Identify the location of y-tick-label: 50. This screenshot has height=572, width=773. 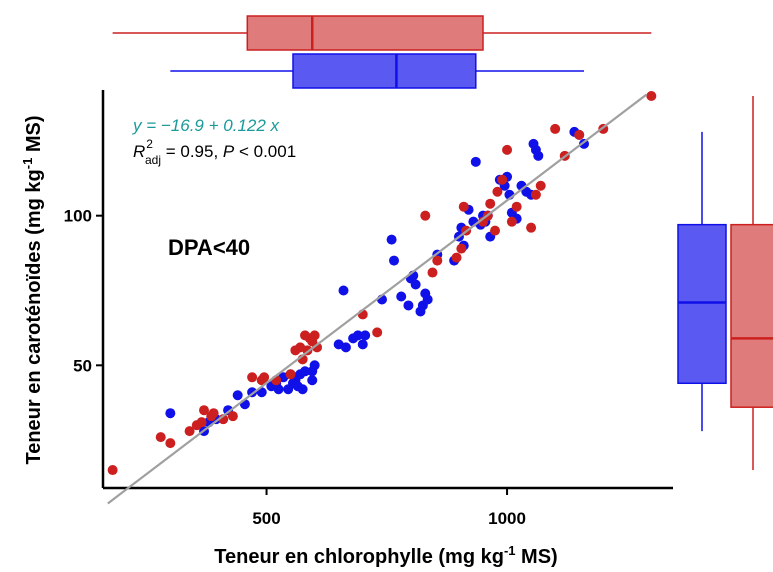
(82, 365).